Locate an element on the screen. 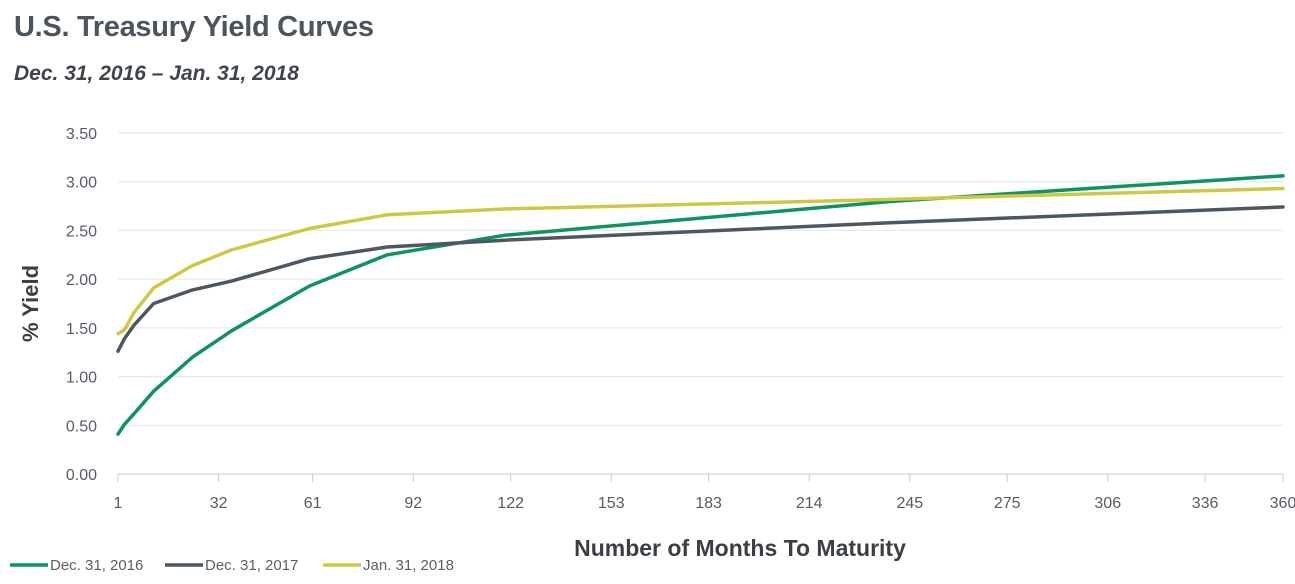 This screenshot has width=1295, height=584. y-tick-label: 2.00 is located at coordinates (81, 280).